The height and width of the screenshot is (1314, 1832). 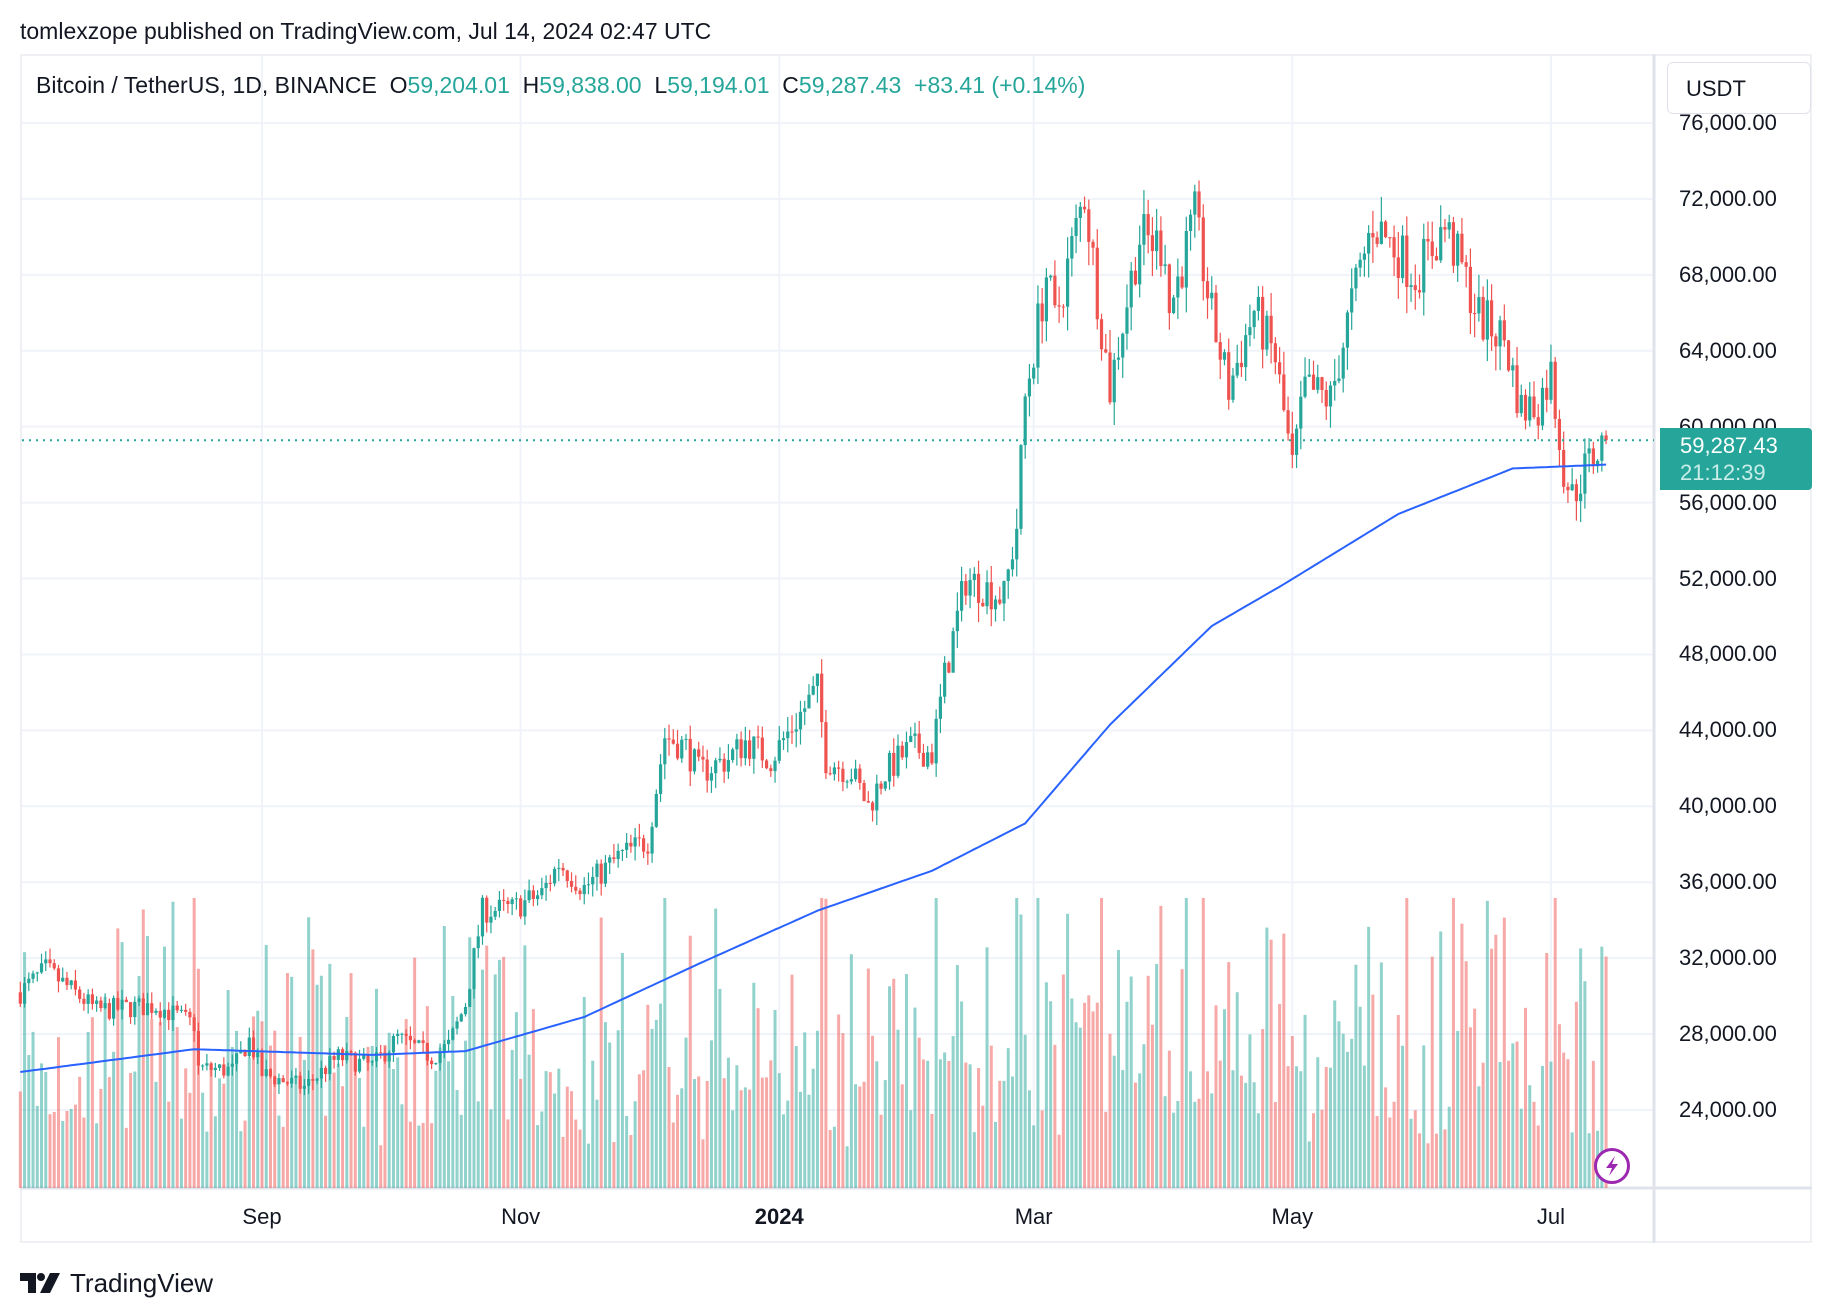 I want to click on close-label: C, so click(x=790, y=85).